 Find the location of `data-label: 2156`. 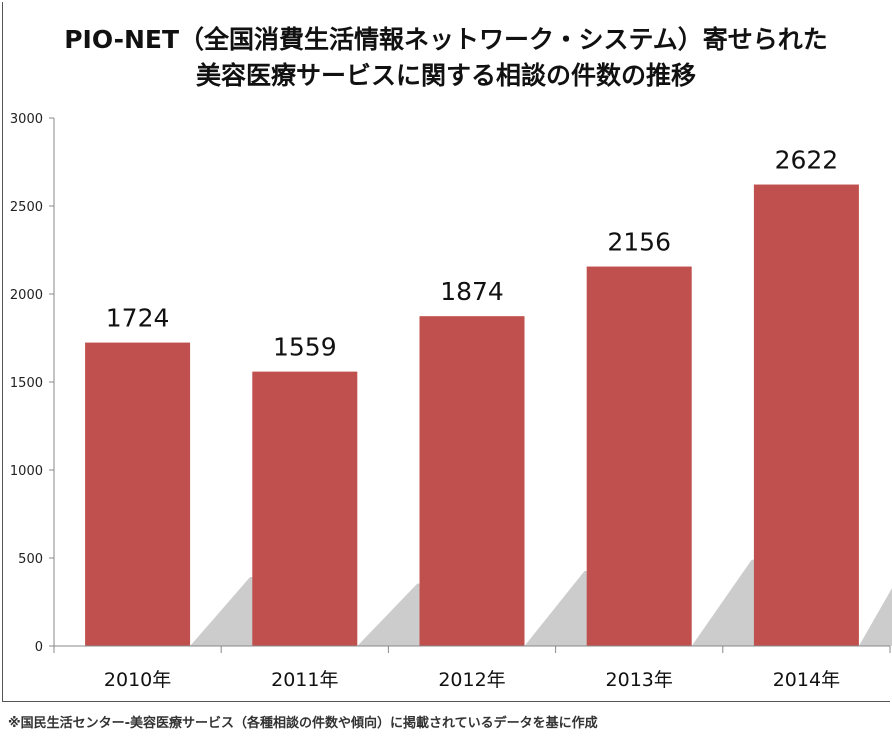

data-label: 2156 is located at coordinates (639, 242).